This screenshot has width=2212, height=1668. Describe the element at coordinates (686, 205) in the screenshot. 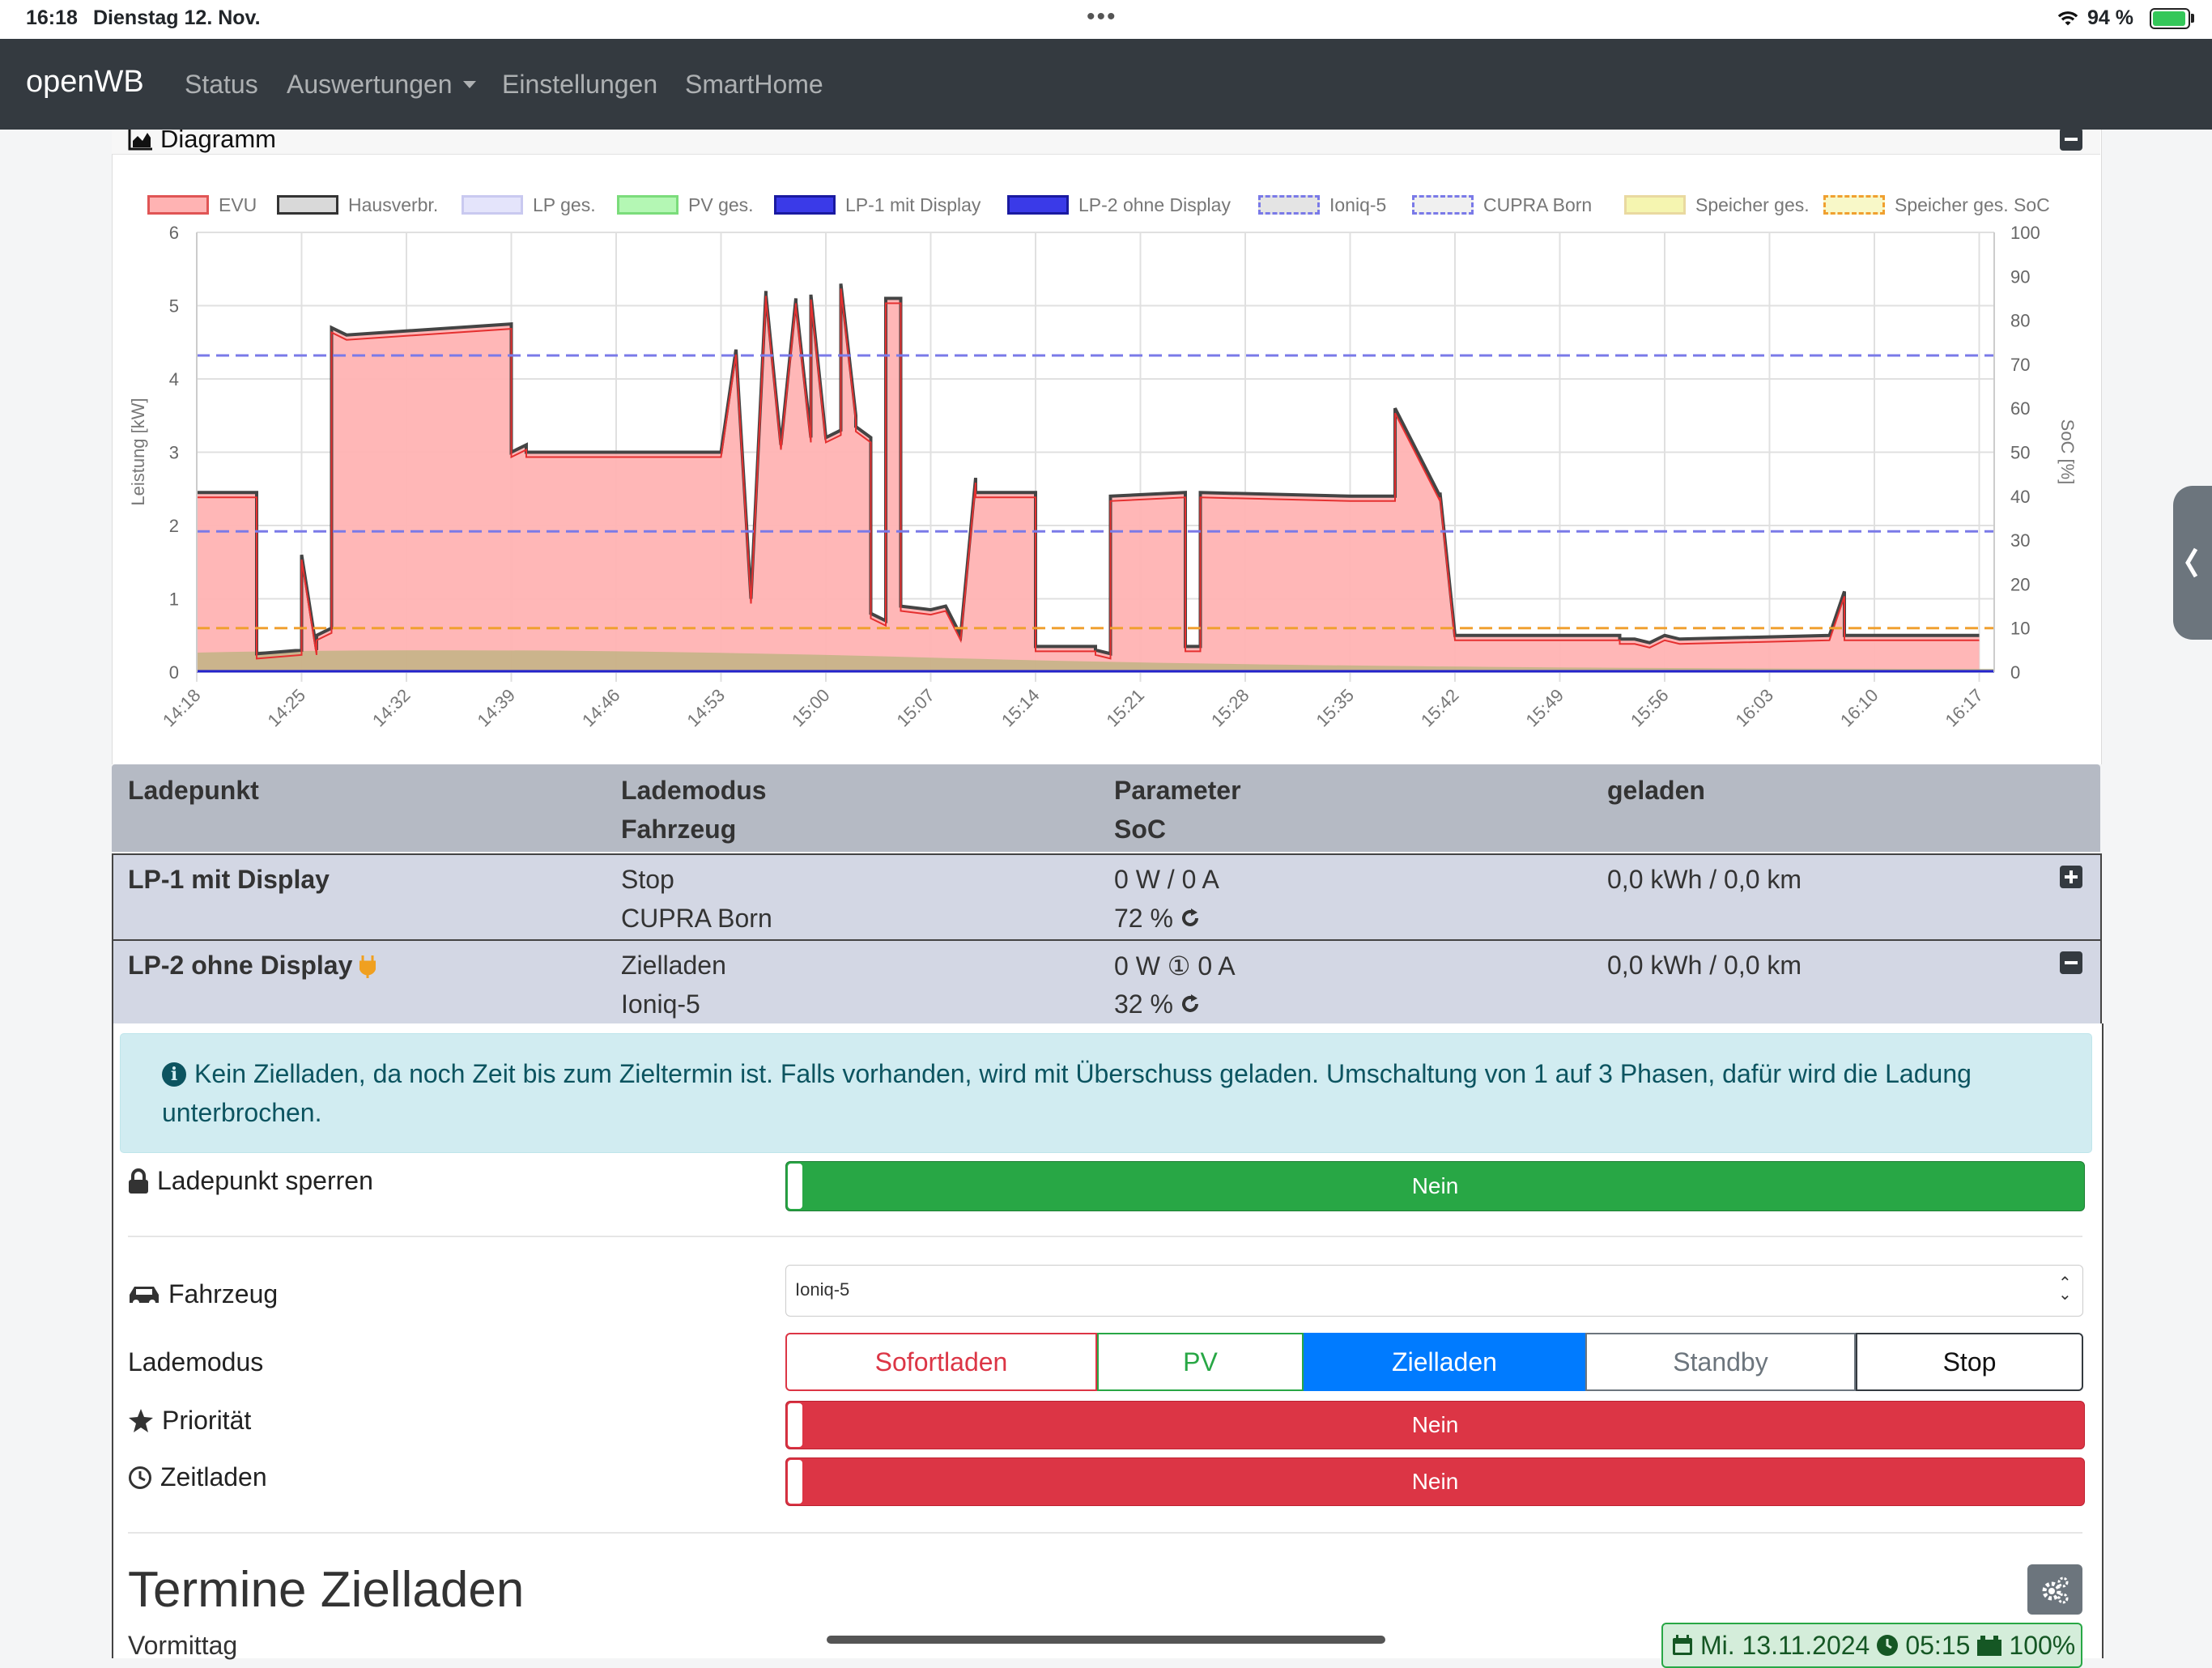

I see `legend-item: PV ges.` at that location.